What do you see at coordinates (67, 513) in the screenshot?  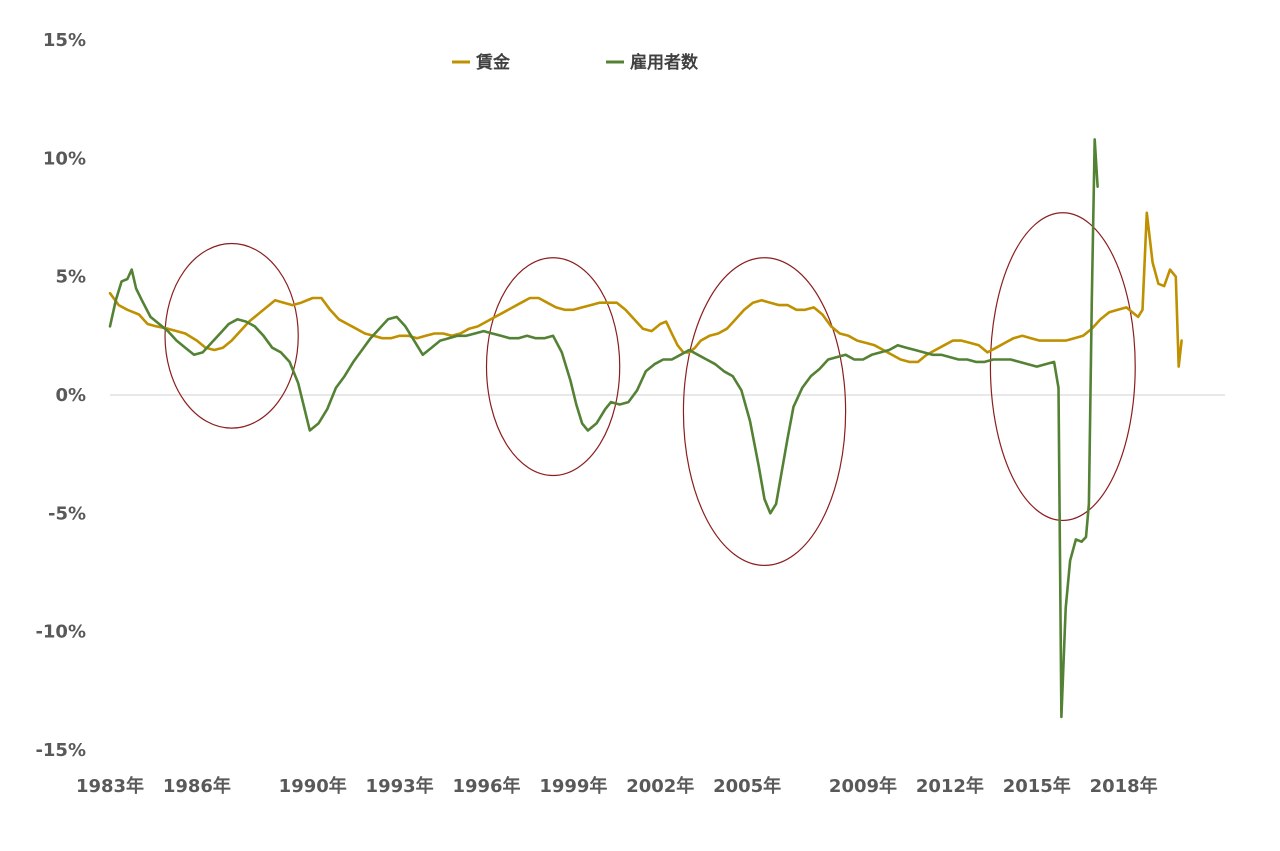 I see `y-tick-label: -5%` at bounding box center [67, 513].